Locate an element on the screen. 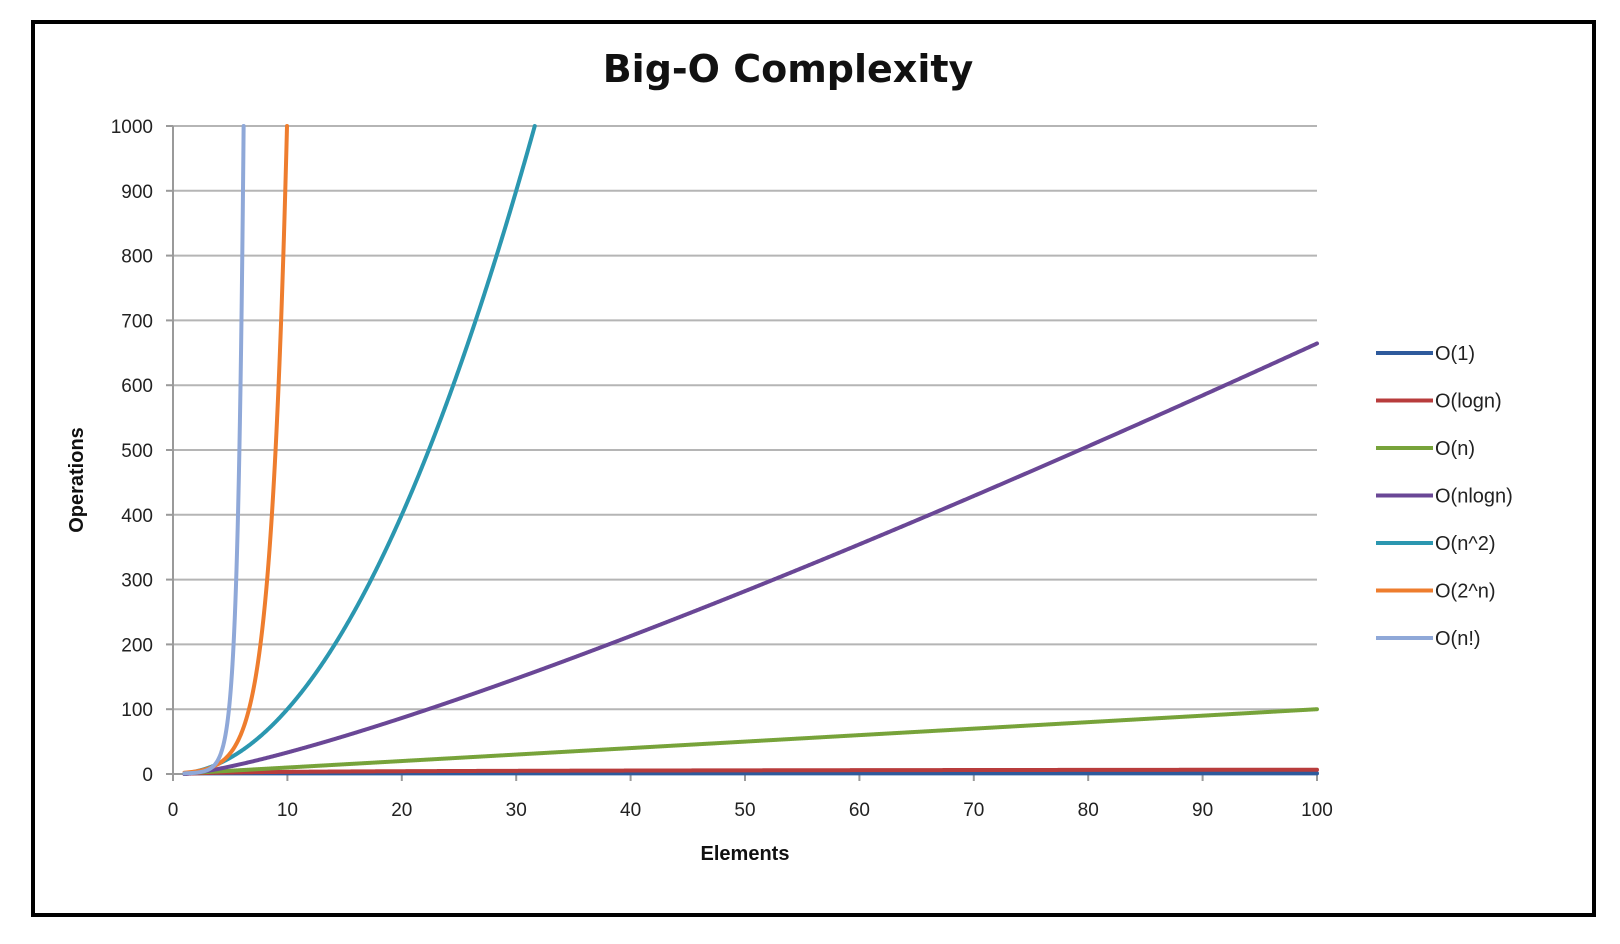 The height and width of the screenshot is (944, 1620). x-tick-label: 0 is located at coordinates (173, 810).